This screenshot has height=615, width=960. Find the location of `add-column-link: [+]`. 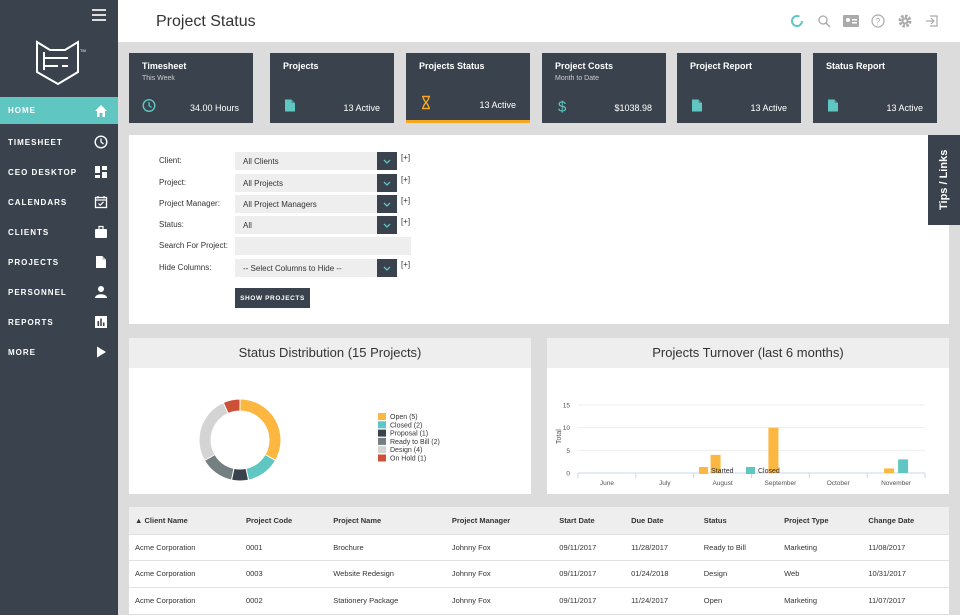

add-column-link: [+] is located at coordinates (406, 264).